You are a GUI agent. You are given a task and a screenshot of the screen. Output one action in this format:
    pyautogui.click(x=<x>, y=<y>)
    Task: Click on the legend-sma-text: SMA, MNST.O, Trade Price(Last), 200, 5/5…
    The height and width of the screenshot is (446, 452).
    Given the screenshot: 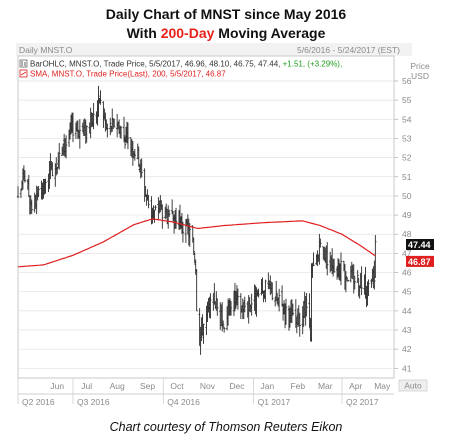 What is the action you would take?
    pyautogui.click(x=128, y=74)
    